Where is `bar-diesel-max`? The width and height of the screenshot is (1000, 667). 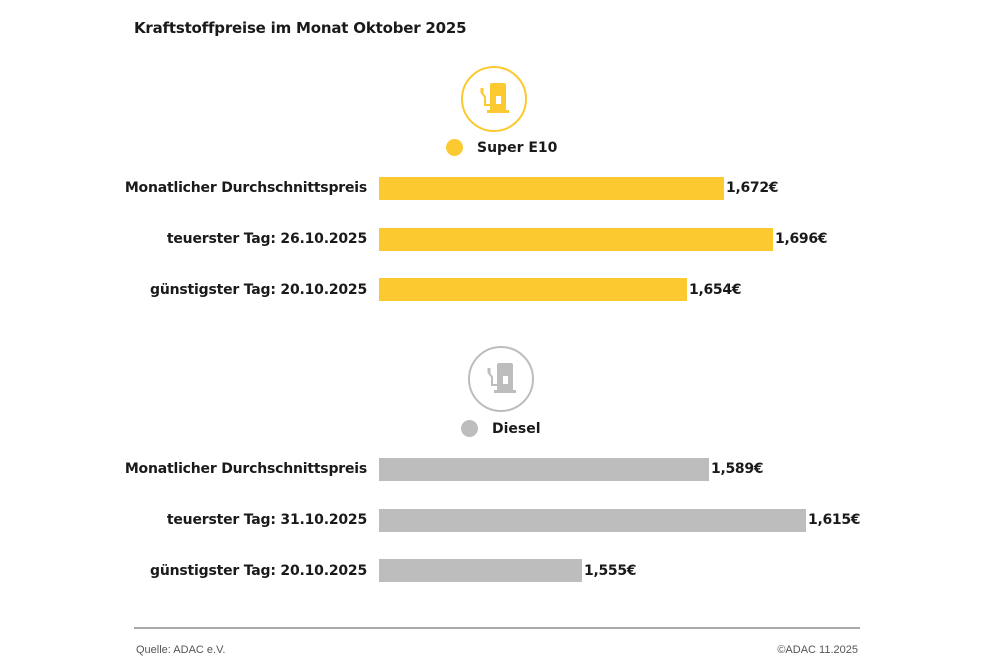
bar-diesel-max is located at coordinates (592, 520).